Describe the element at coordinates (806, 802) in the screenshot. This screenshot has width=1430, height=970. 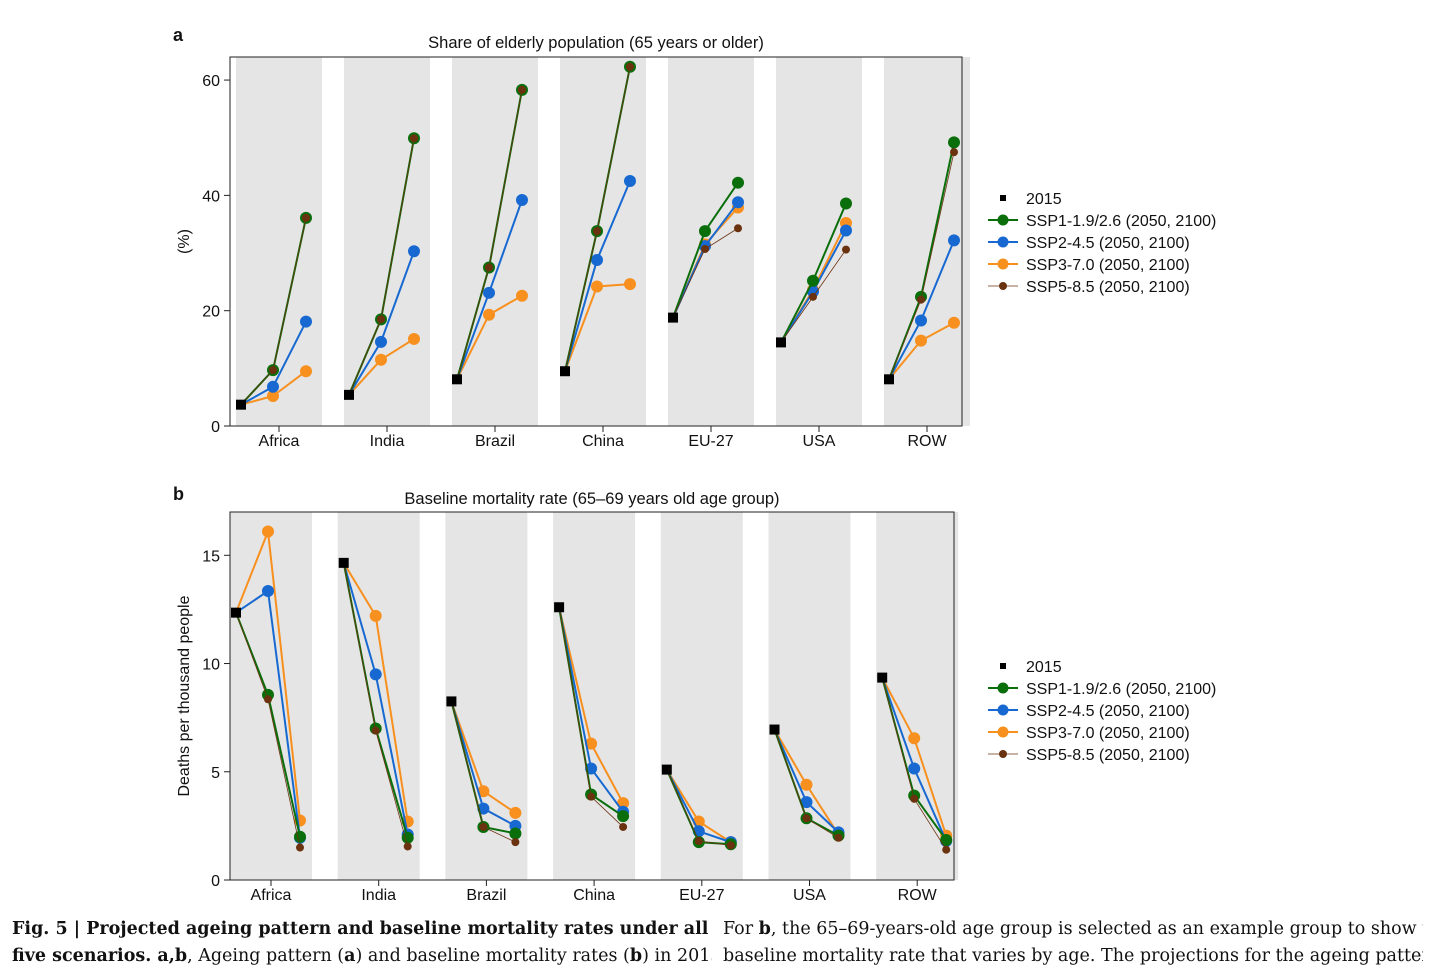
I see `point-ssp2-2050-usa` at that location.